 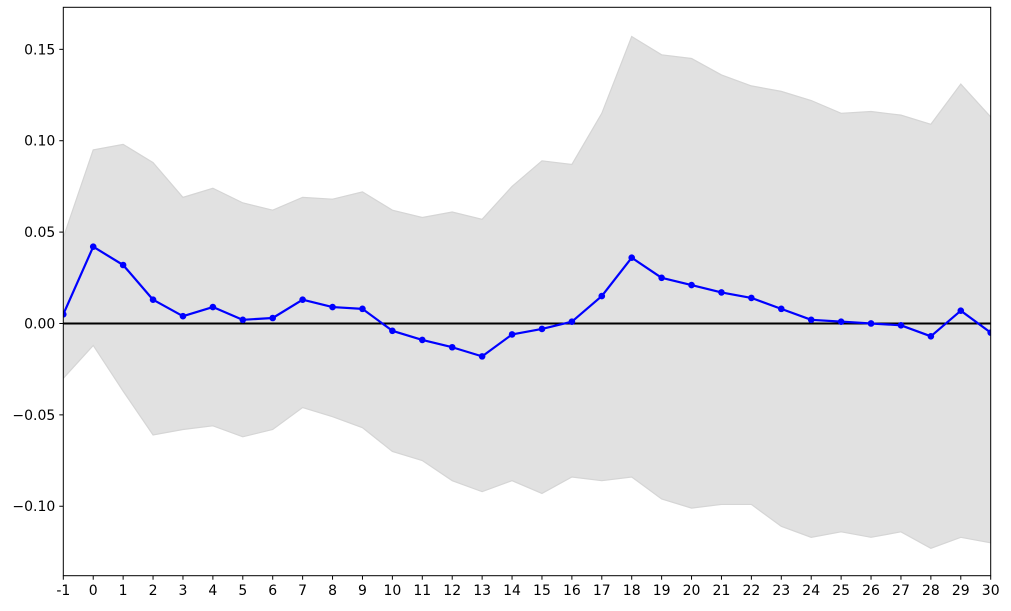 What do you see at coordinates (33, 416) in the screenshot?
I see `y-axis-tick-label: −0.05` at bounding box center [33, 416].